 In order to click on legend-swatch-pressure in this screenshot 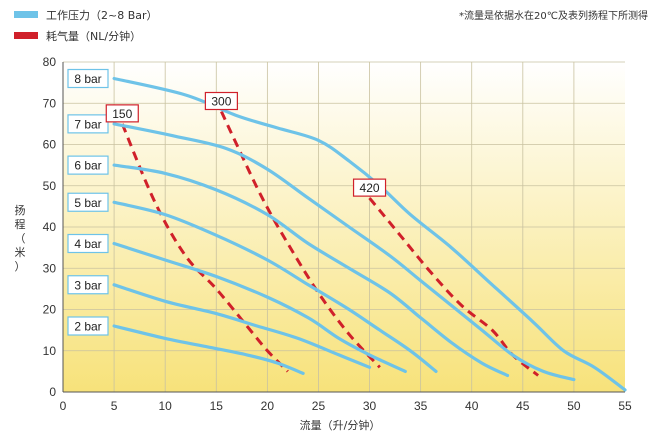, I will do `click(26, 14)`.